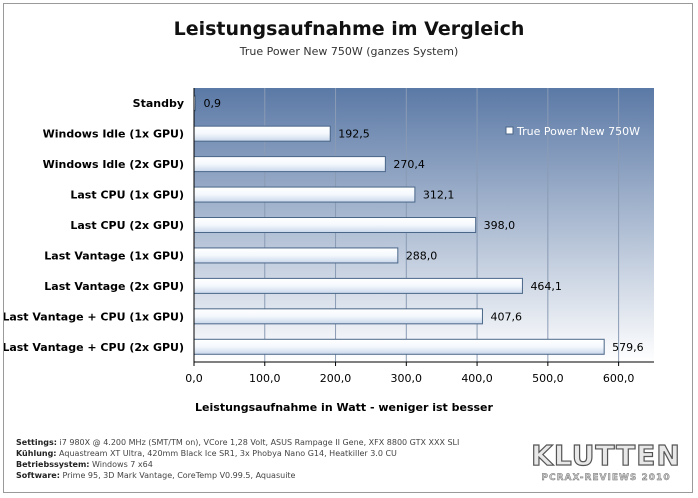 The width and height of the screenshot is (698, 498). Describe the element at coordinates (213, 103) in the screenshot. I see `data-label: 0,9` at that location.